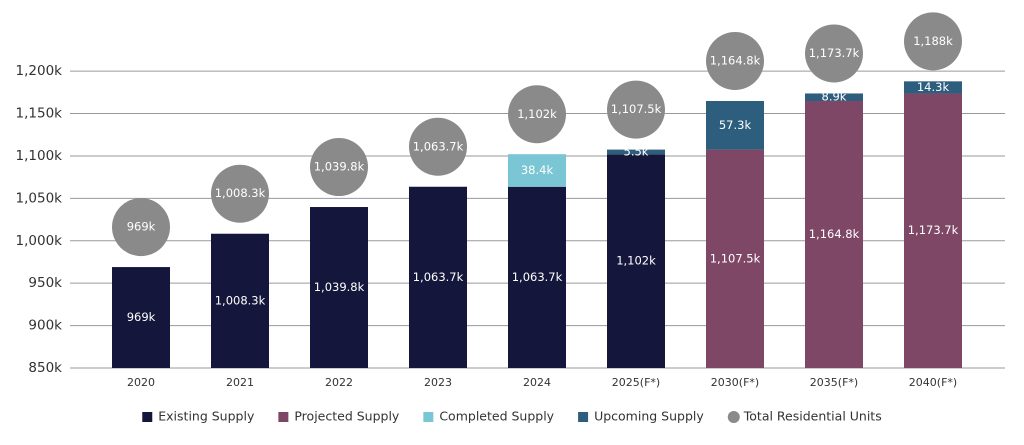 The width and height of the screenshot is (1024, 445). I want to click on total-label: 1,063.7k, so click(438, 146).